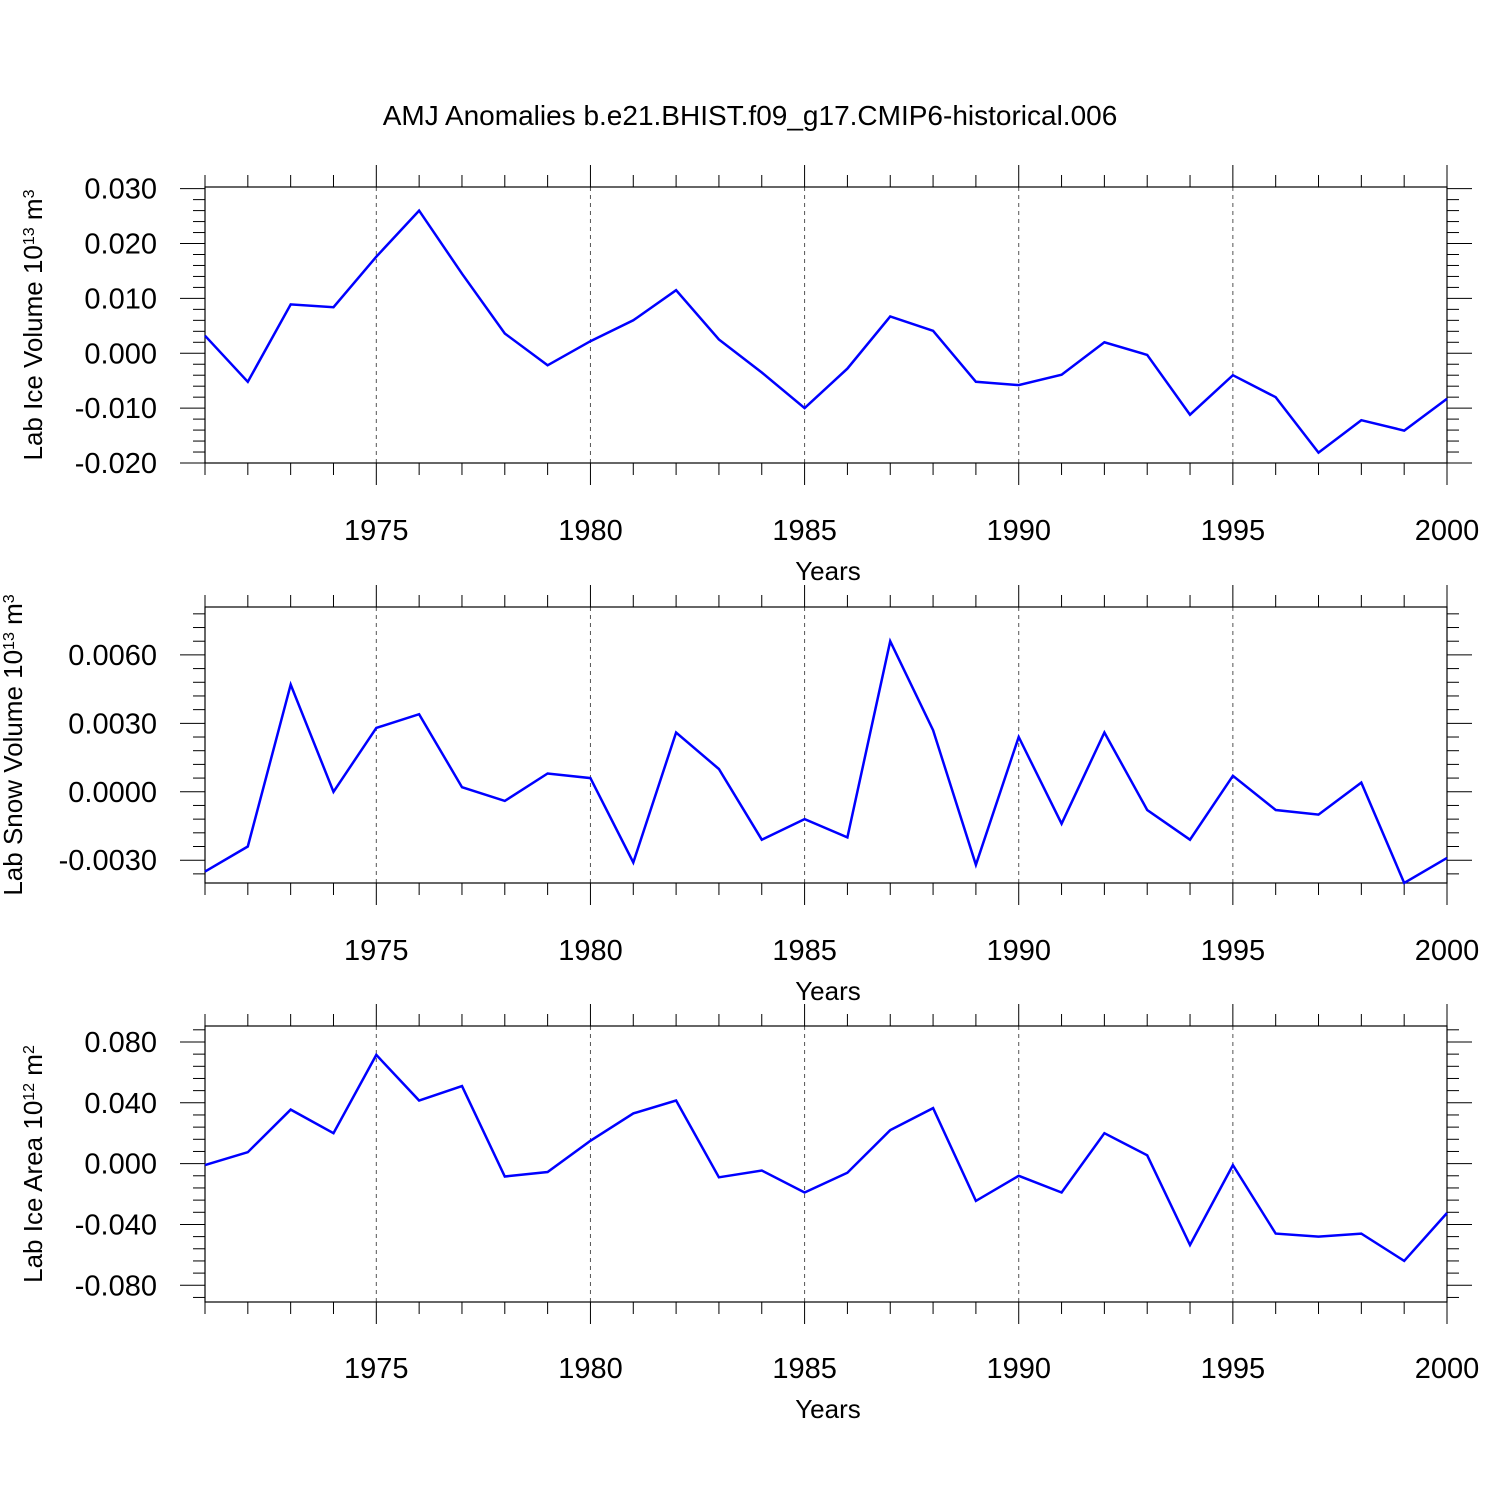 This screenshot has height=1500, width=1500. What do you see at coordinates (112, 656) in the screenshot?
I see `y-tick-label: 0.0060` at bounding box center [112, 656].